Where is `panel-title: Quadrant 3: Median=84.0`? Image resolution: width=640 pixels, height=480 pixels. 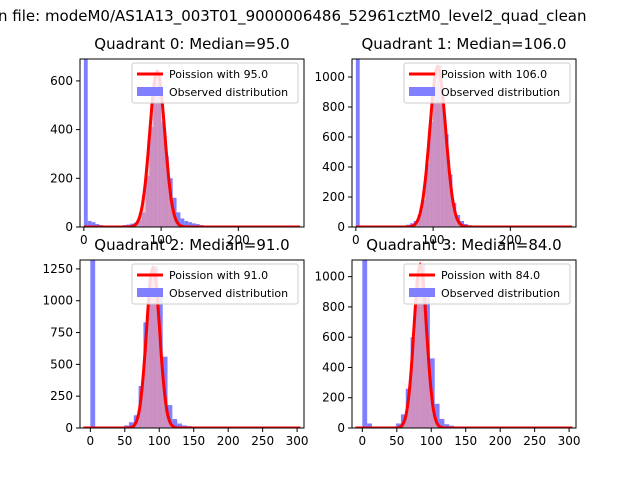 panel-title: Quadrant 3: Median=84.0 is located at coordinates (463, 245).